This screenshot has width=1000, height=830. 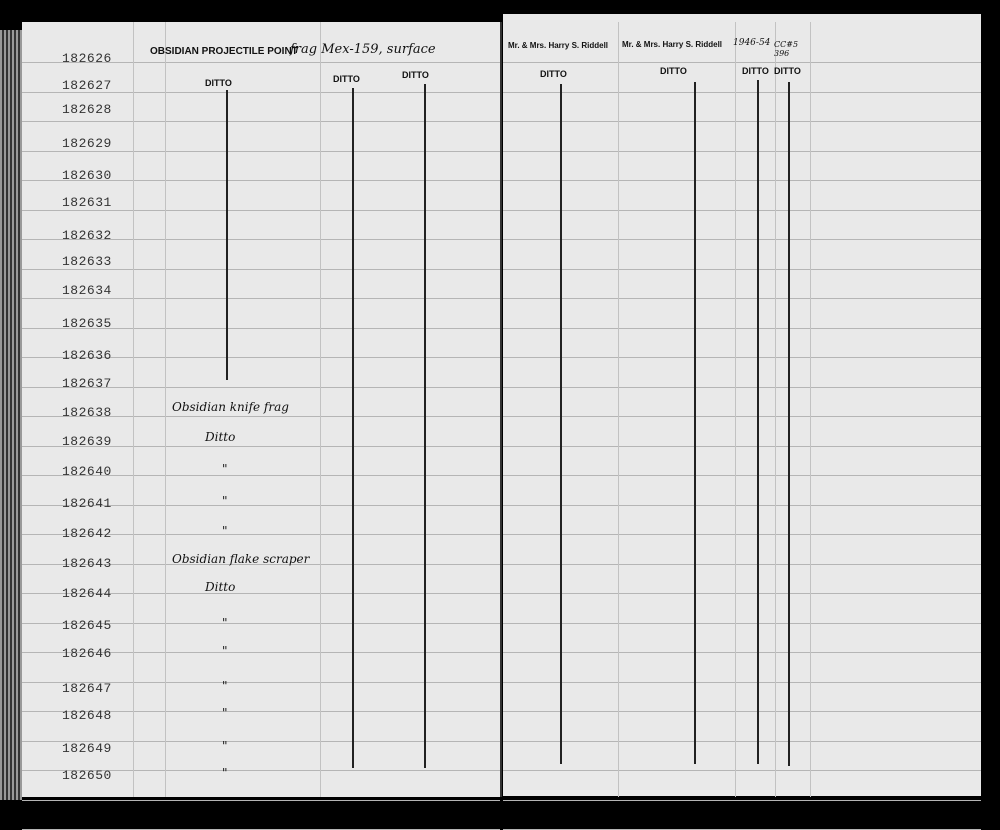 I want to click on ditto-accession: DITTO, so click(x=787, y=71).